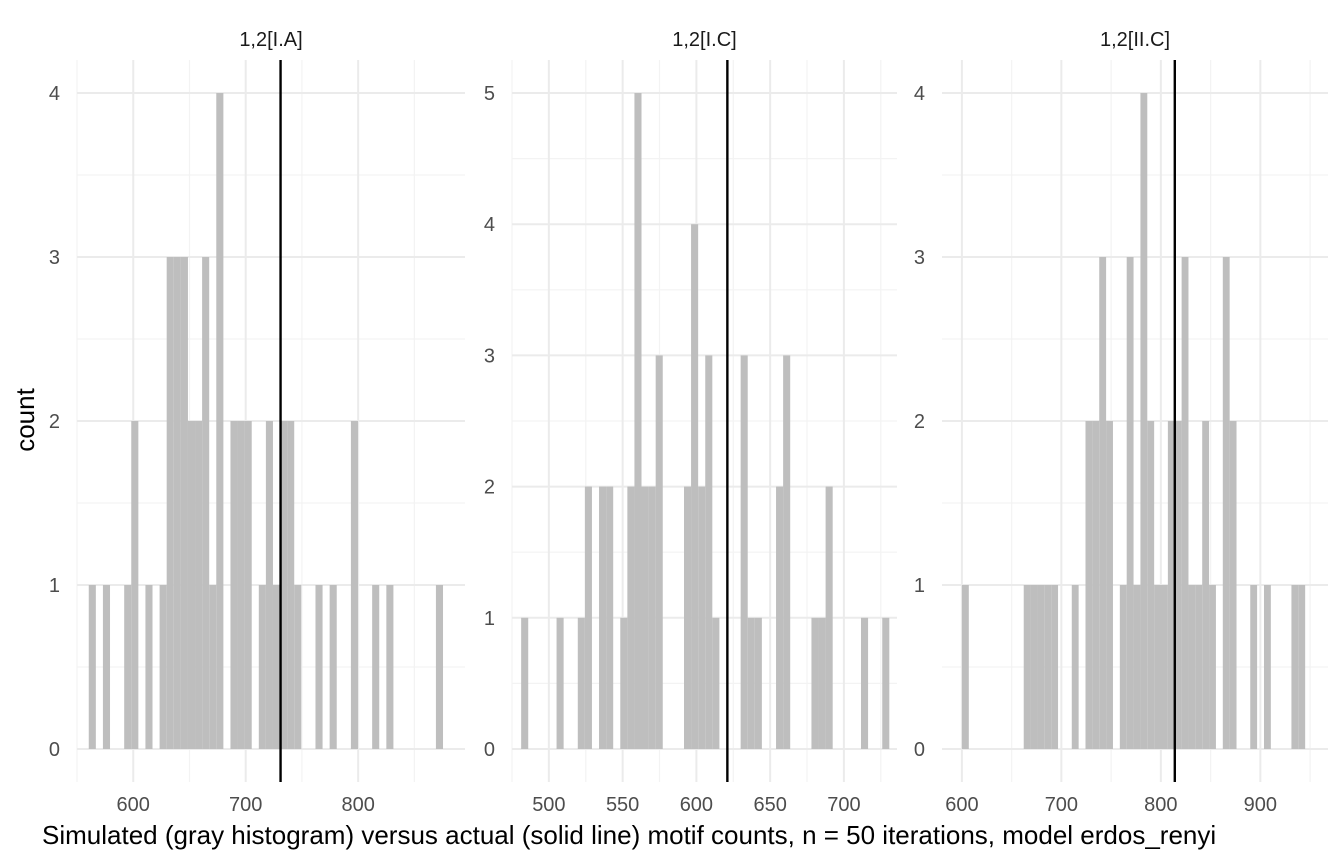  I want to click on facet-strip-label: 1,2[I.C], so click(704, 40).